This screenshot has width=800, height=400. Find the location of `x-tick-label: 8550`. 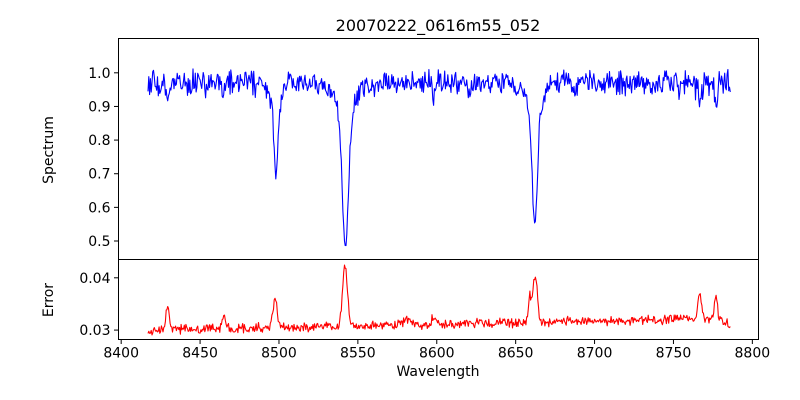

x-tick-label: 8550 is located at coordinates (358, 354).